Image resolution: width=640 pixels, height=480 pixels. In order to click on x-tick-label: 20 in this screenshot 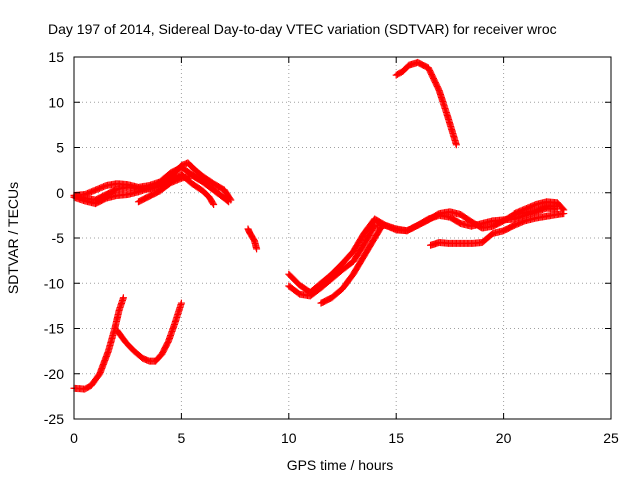, I will do `click(504, 438)`.